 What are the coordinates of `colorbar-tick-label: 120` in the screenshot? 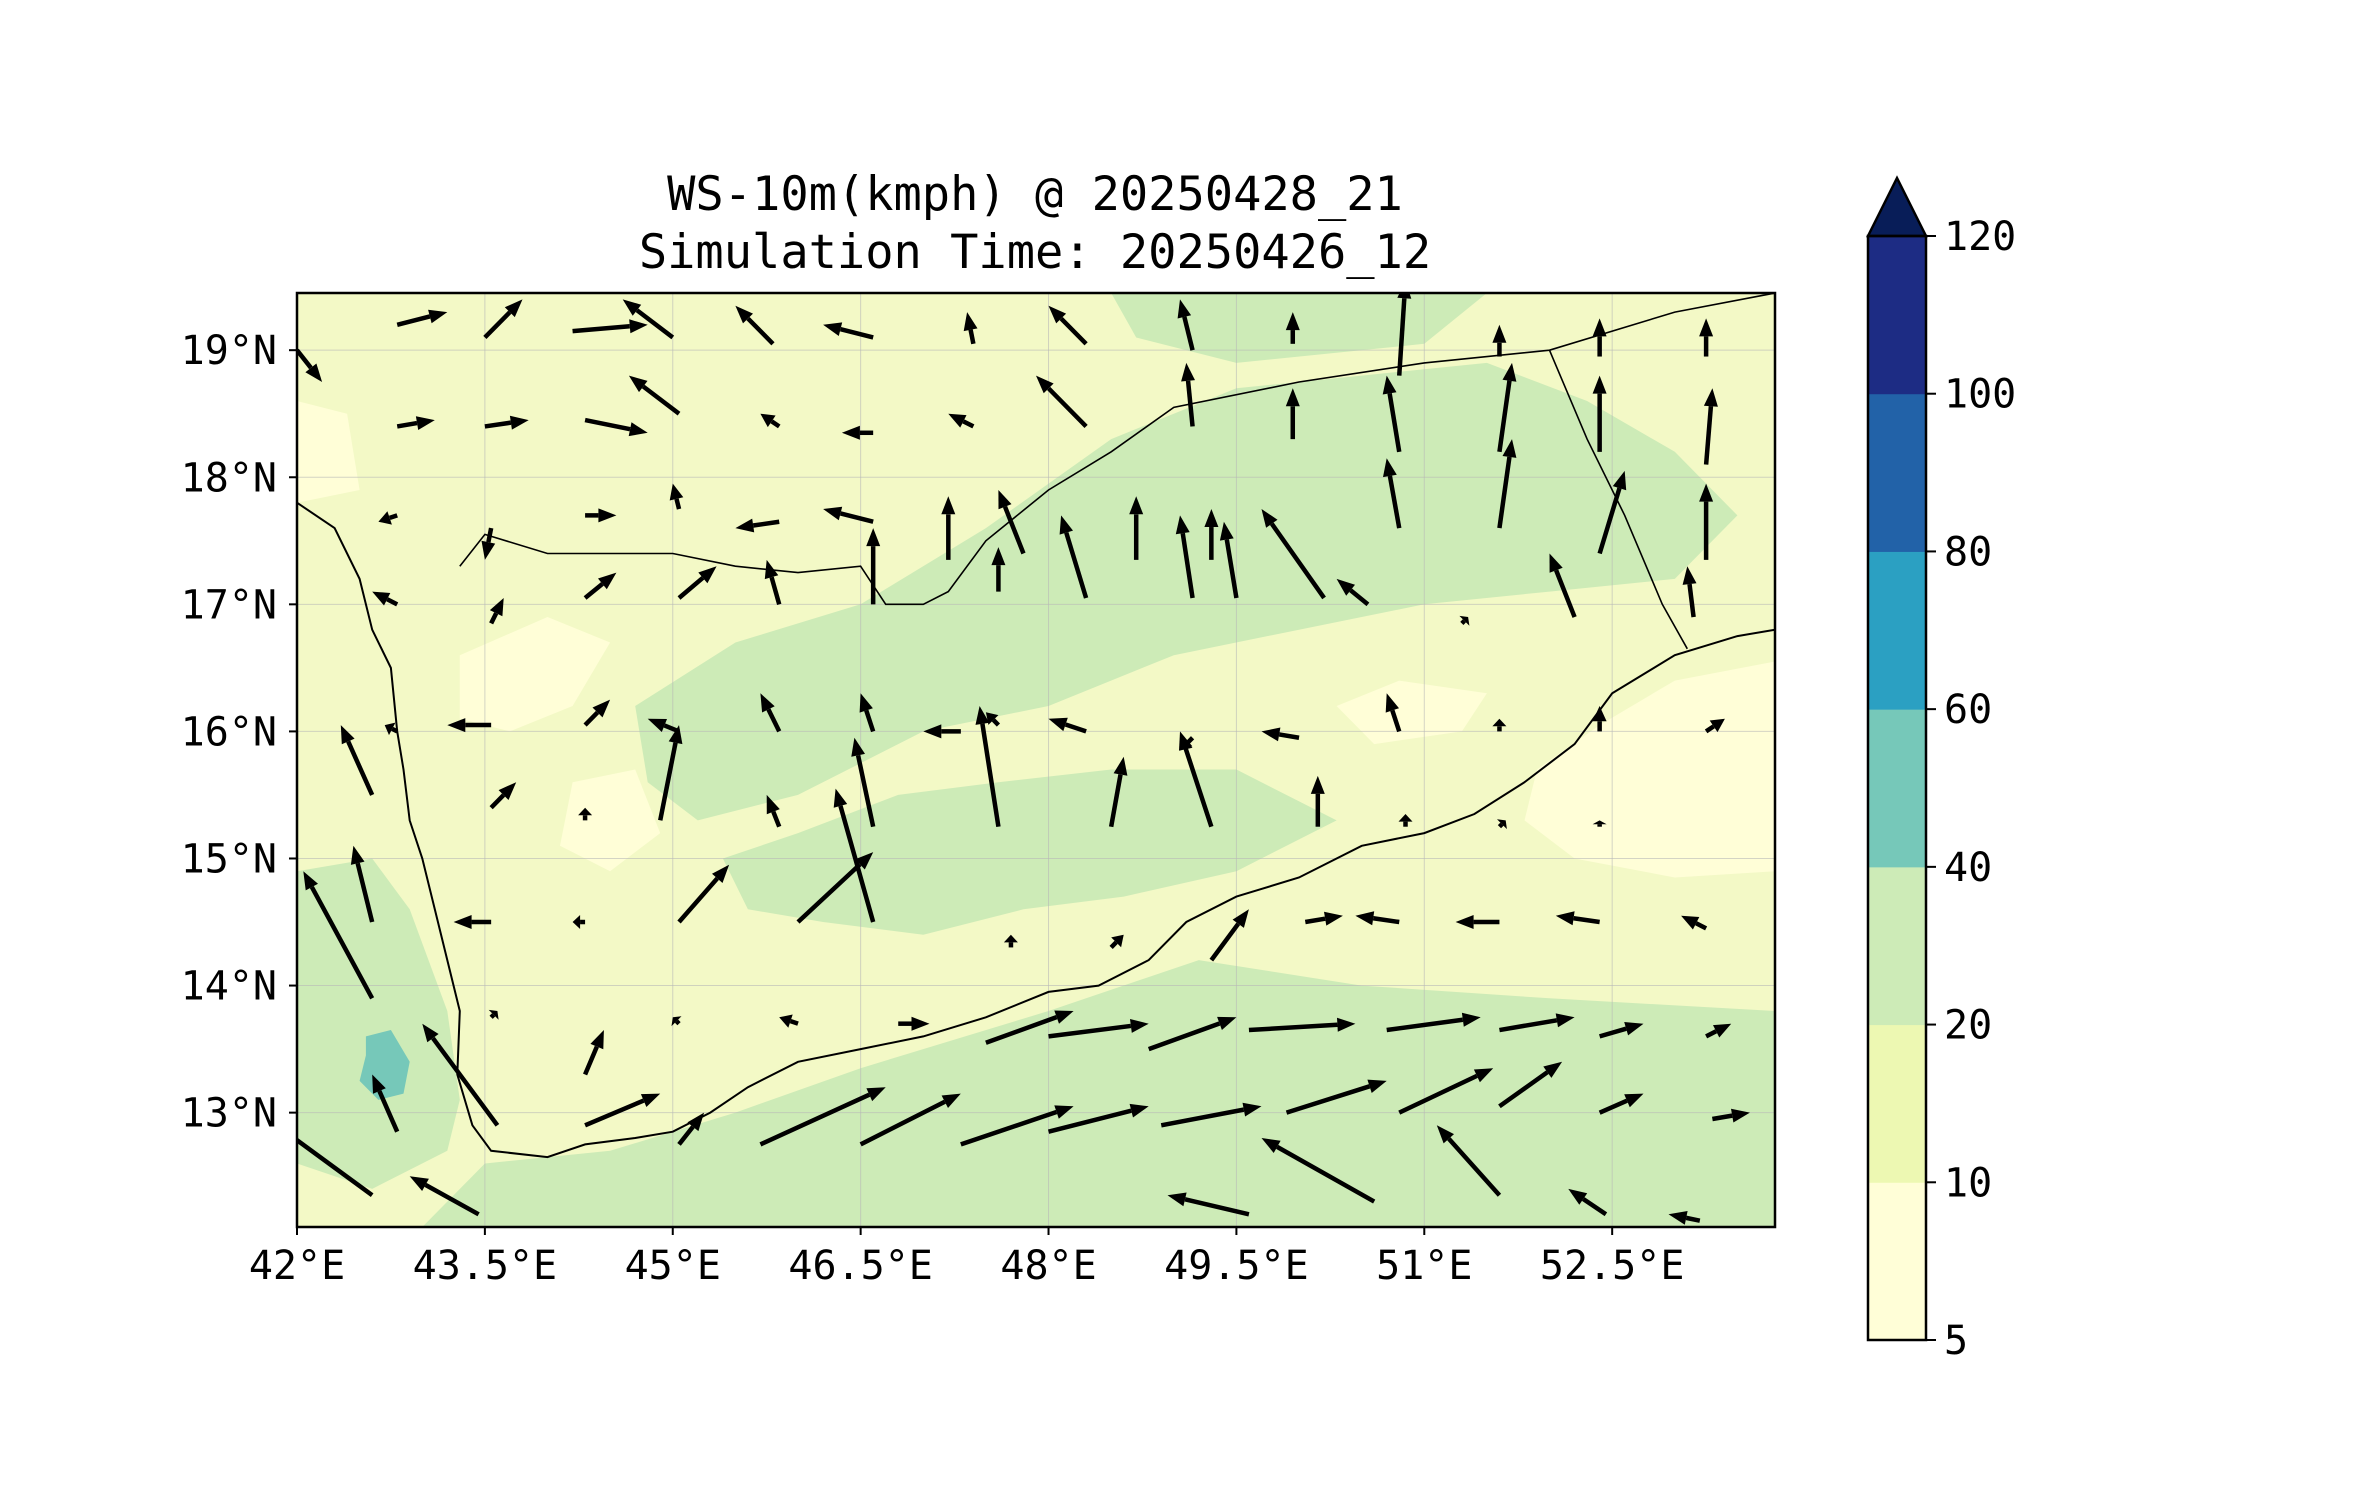 It's located at (1980, 237).